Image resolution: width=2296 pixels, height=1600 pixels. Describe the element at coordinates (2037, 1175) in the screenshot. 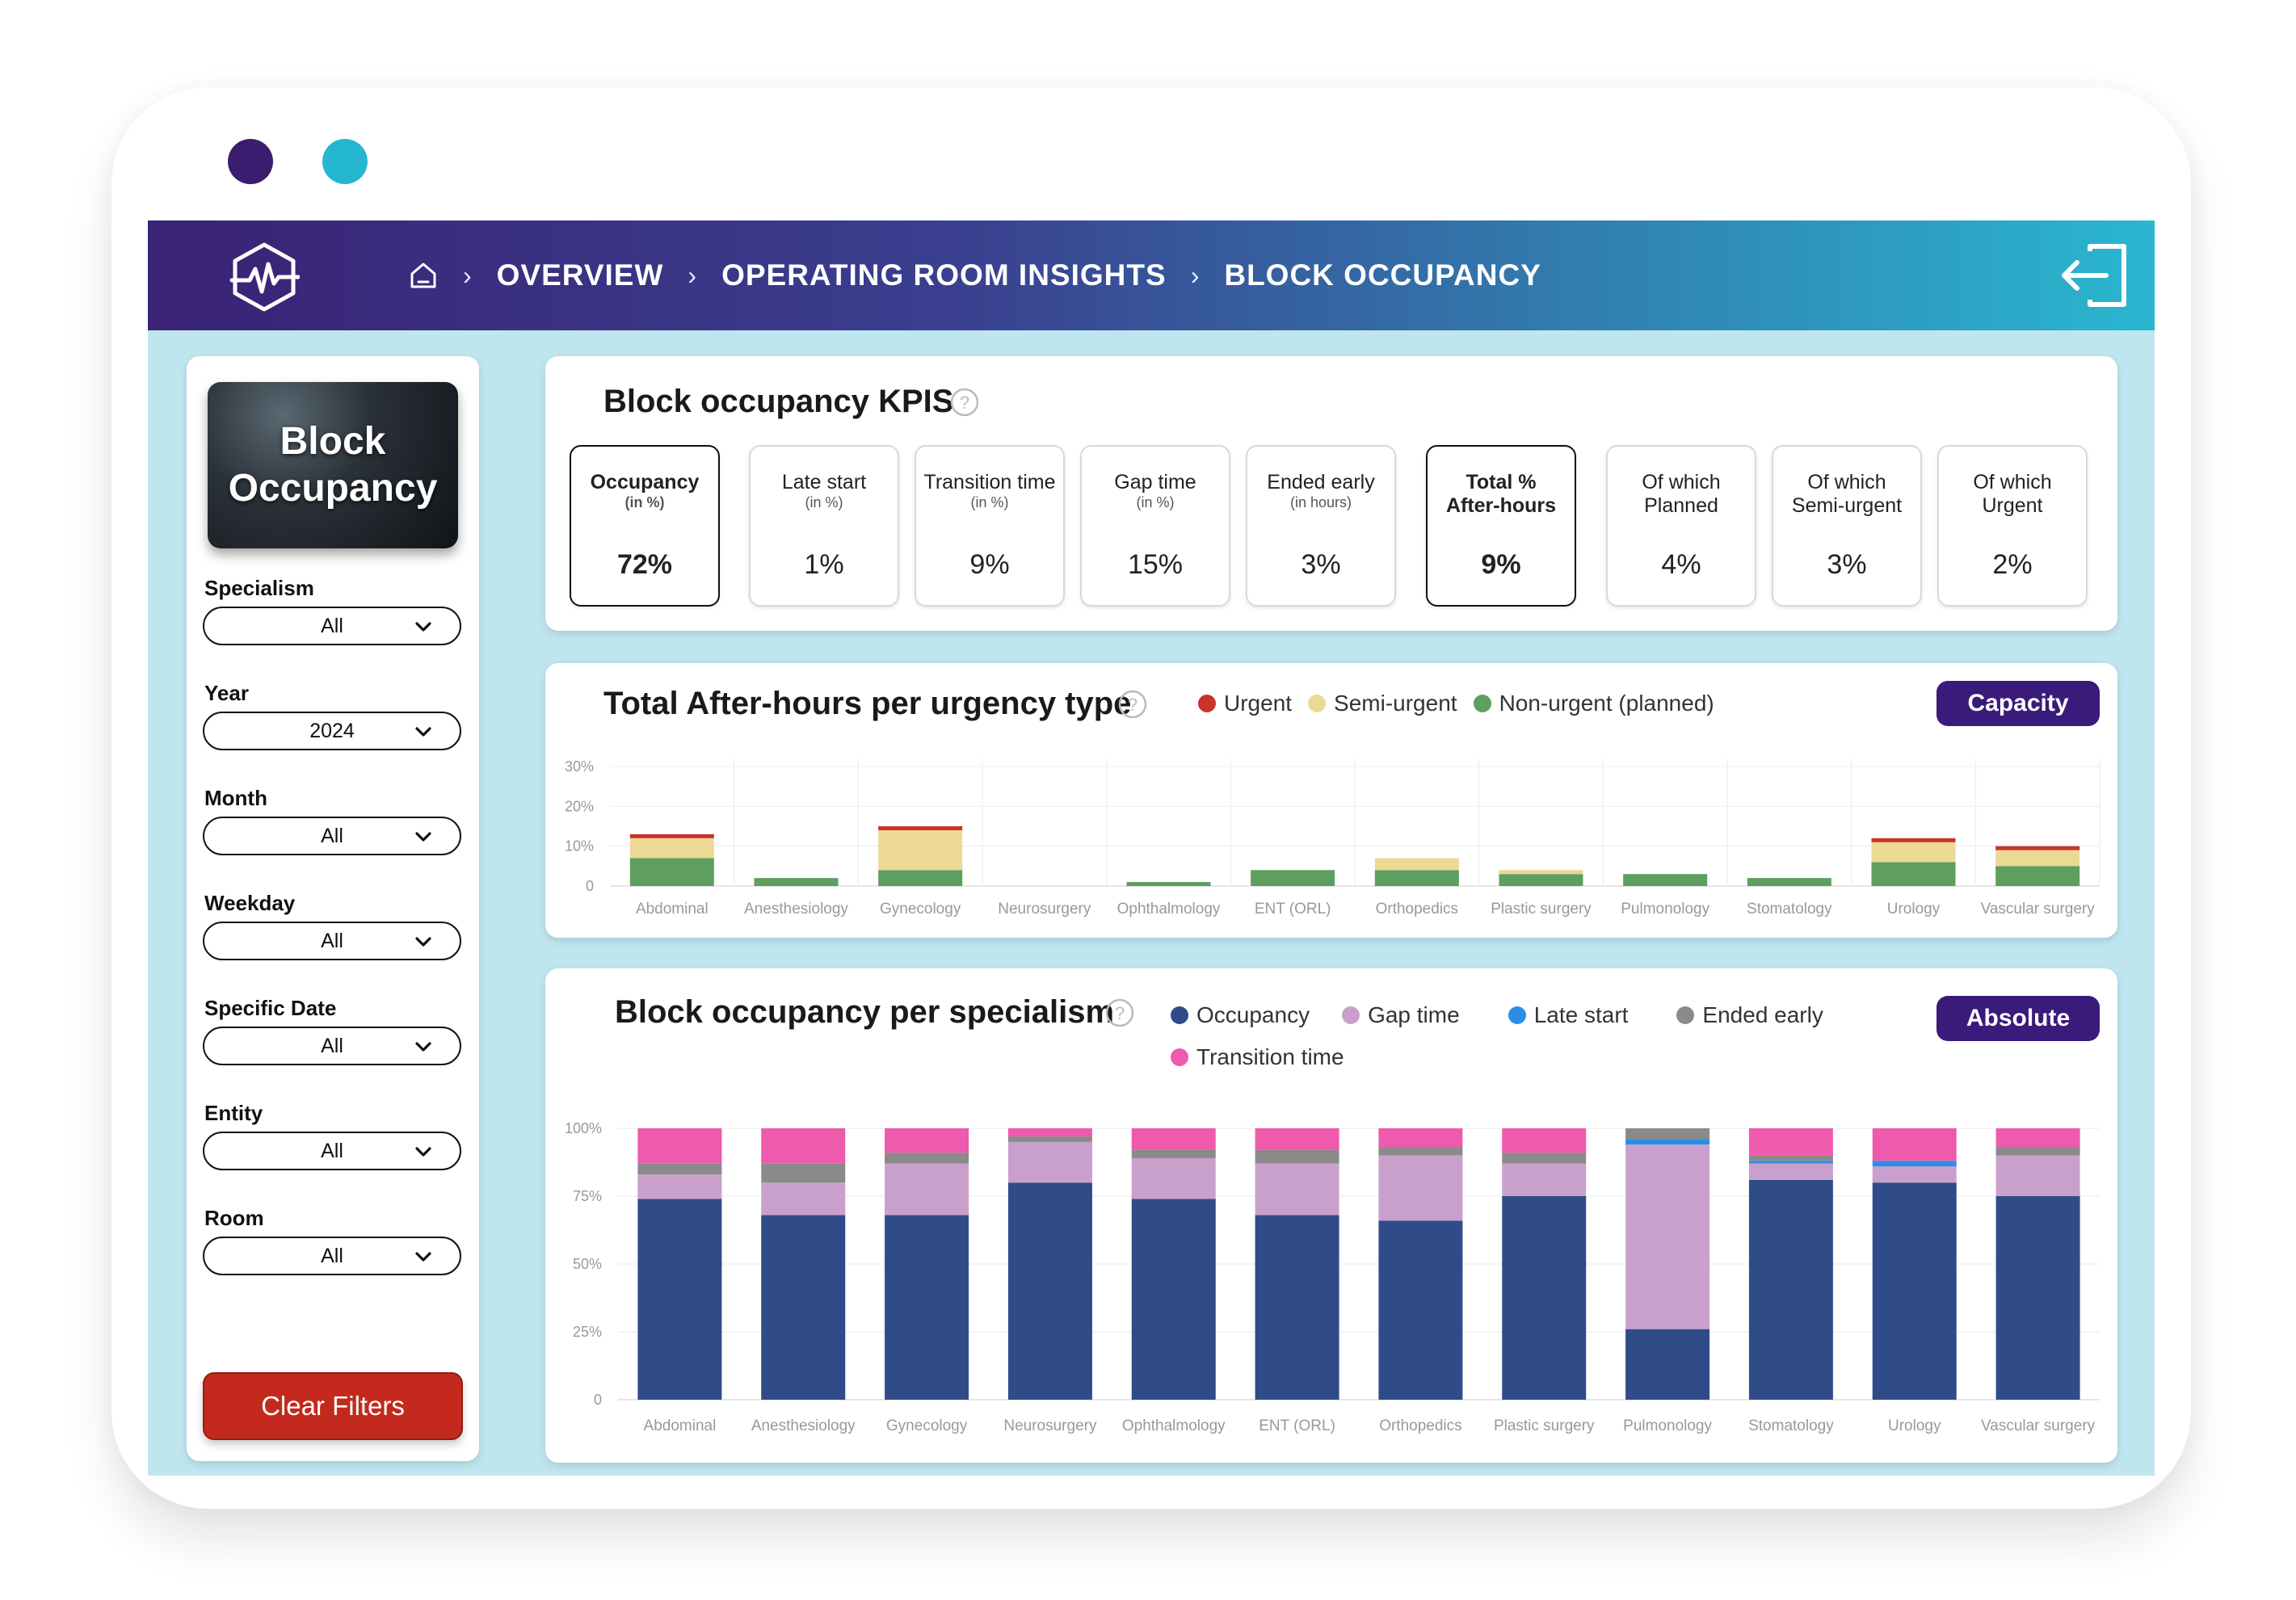

I see `bar-vascular-surgery-gap-time` at that location.